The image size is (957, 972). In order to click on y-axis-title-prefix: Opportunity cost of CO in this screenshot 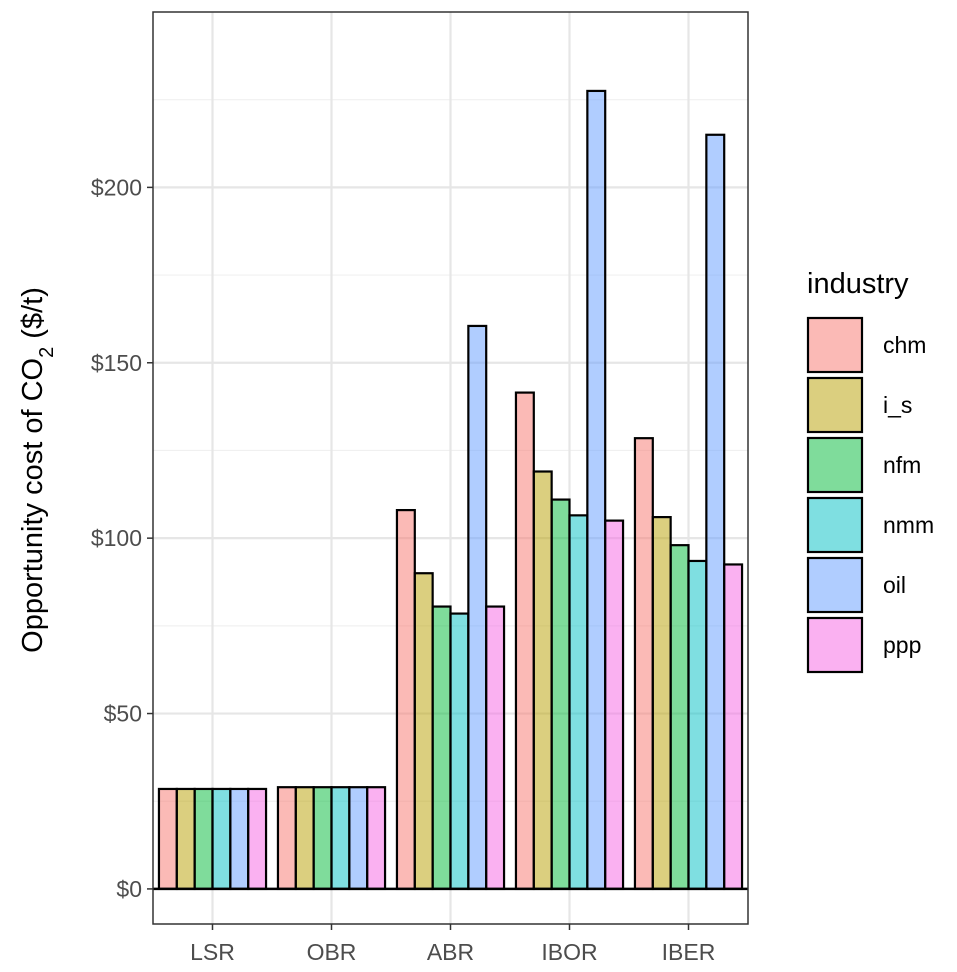, I will do `click(33, 505)`.